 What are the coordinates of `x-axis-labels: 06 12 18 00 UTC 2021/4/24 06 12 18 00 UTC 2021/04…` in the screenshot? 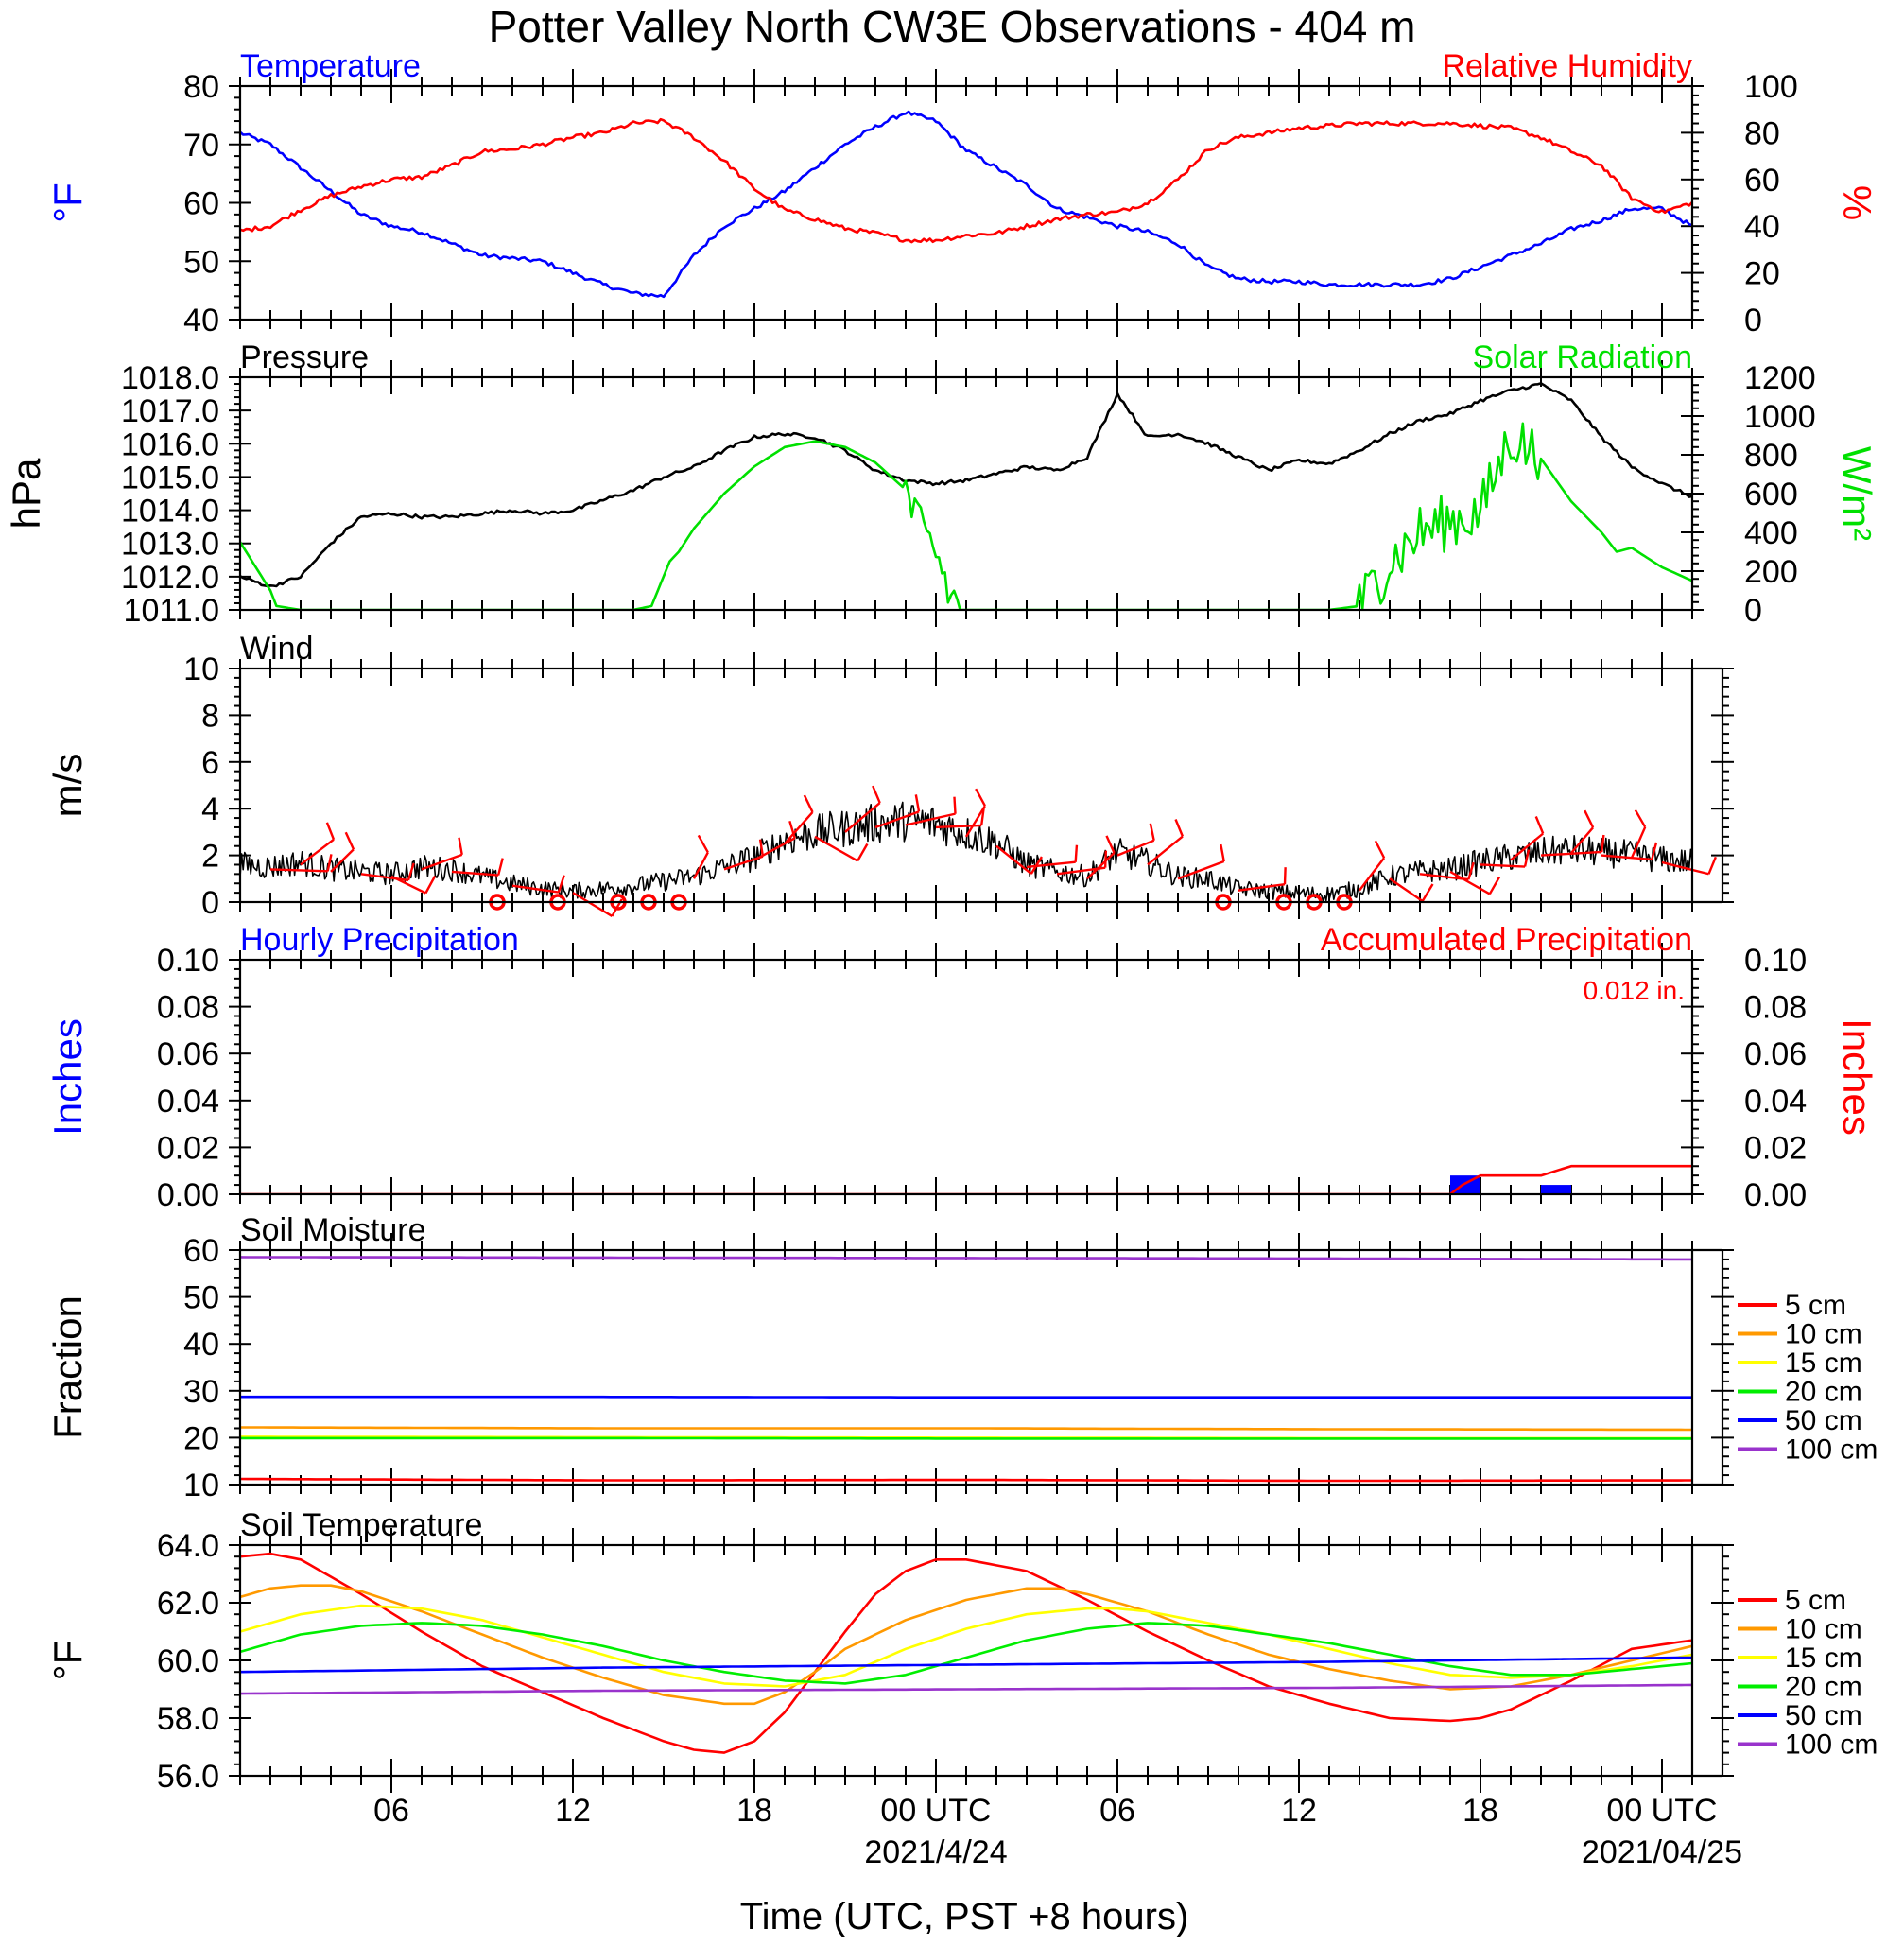 It's located at (1057, 1832).